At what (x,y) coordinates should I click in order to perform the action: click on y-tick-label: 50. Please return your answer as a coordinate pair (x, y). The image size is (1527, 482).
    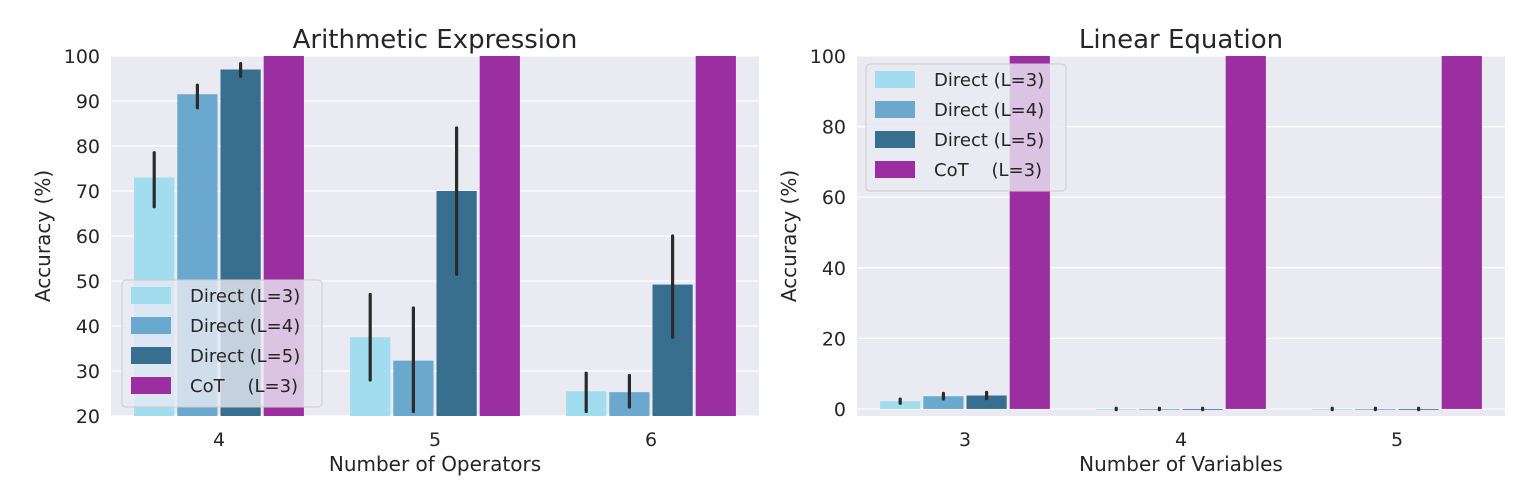
    Looking at the image, I should click on (88, 282).